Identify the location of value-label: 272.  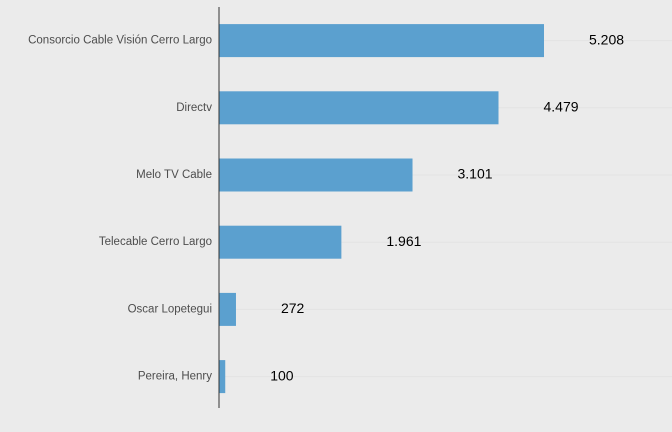
(293, 308).